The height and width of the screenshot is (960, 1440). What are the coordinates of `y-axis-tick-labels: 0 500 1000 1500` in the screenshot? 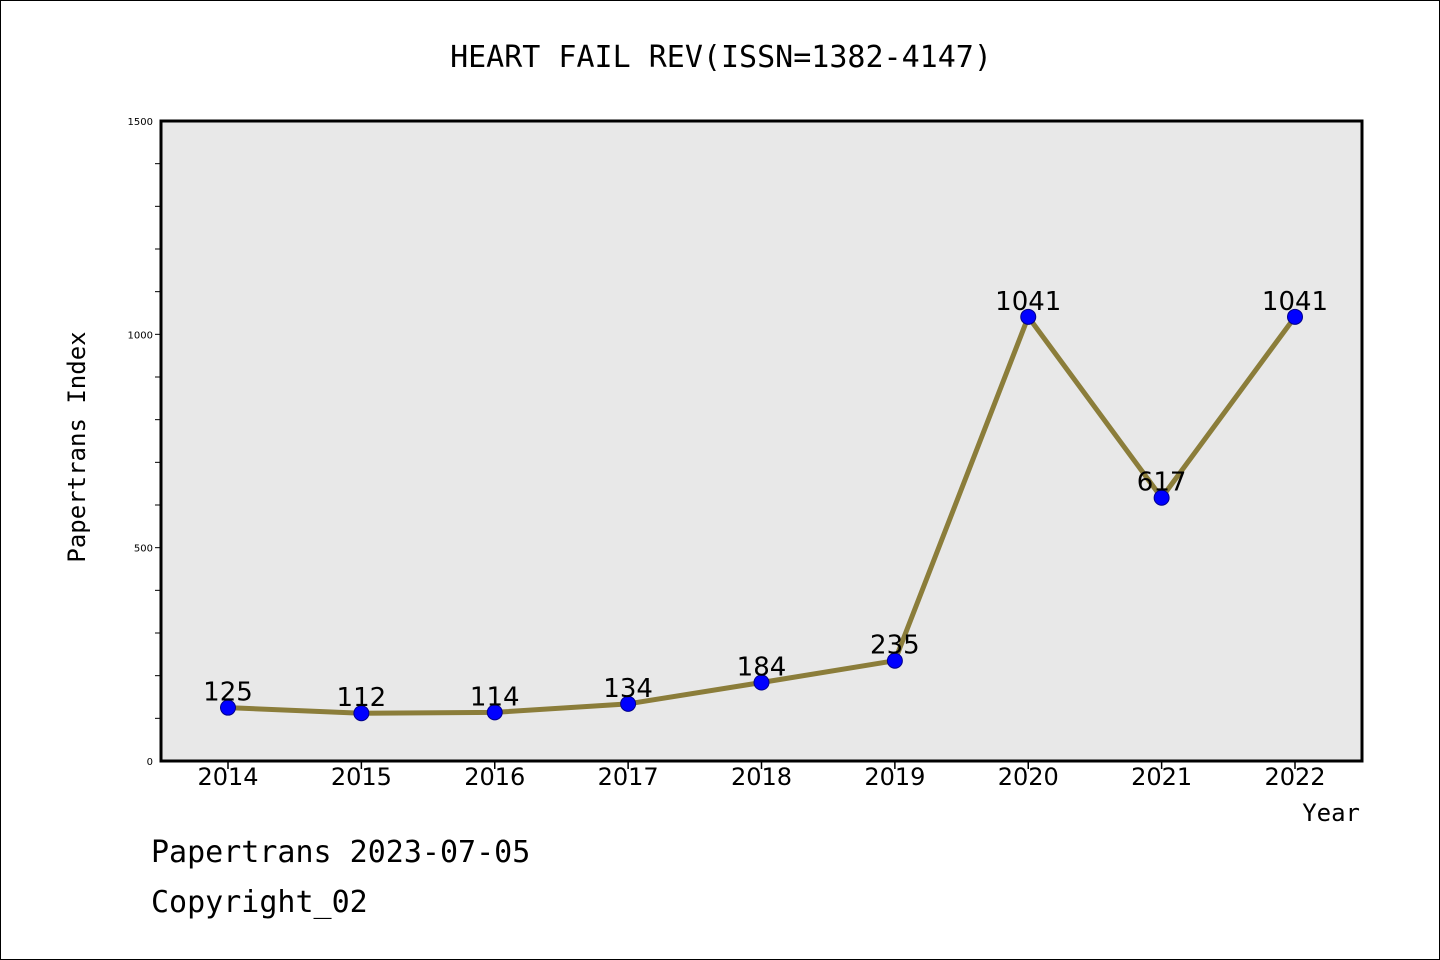 It's located at (140, 442).